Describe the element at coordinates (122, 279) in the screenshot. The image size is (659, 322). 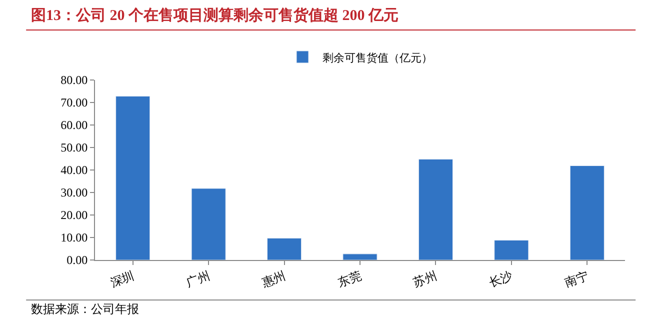
I see `x-tick-label: 深圳` at that location.